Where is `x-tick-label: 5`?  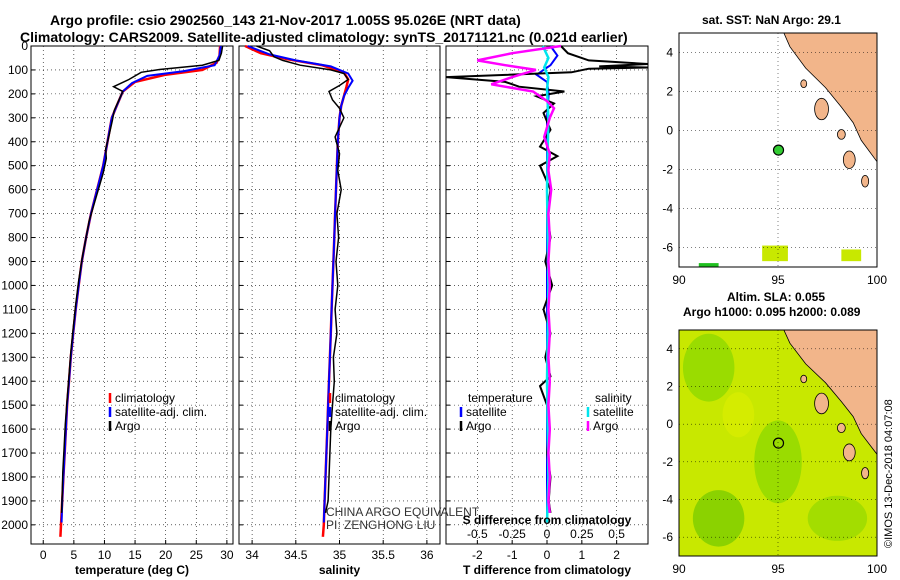
x-tick-label: 5 is located at coordinates (74, 555).